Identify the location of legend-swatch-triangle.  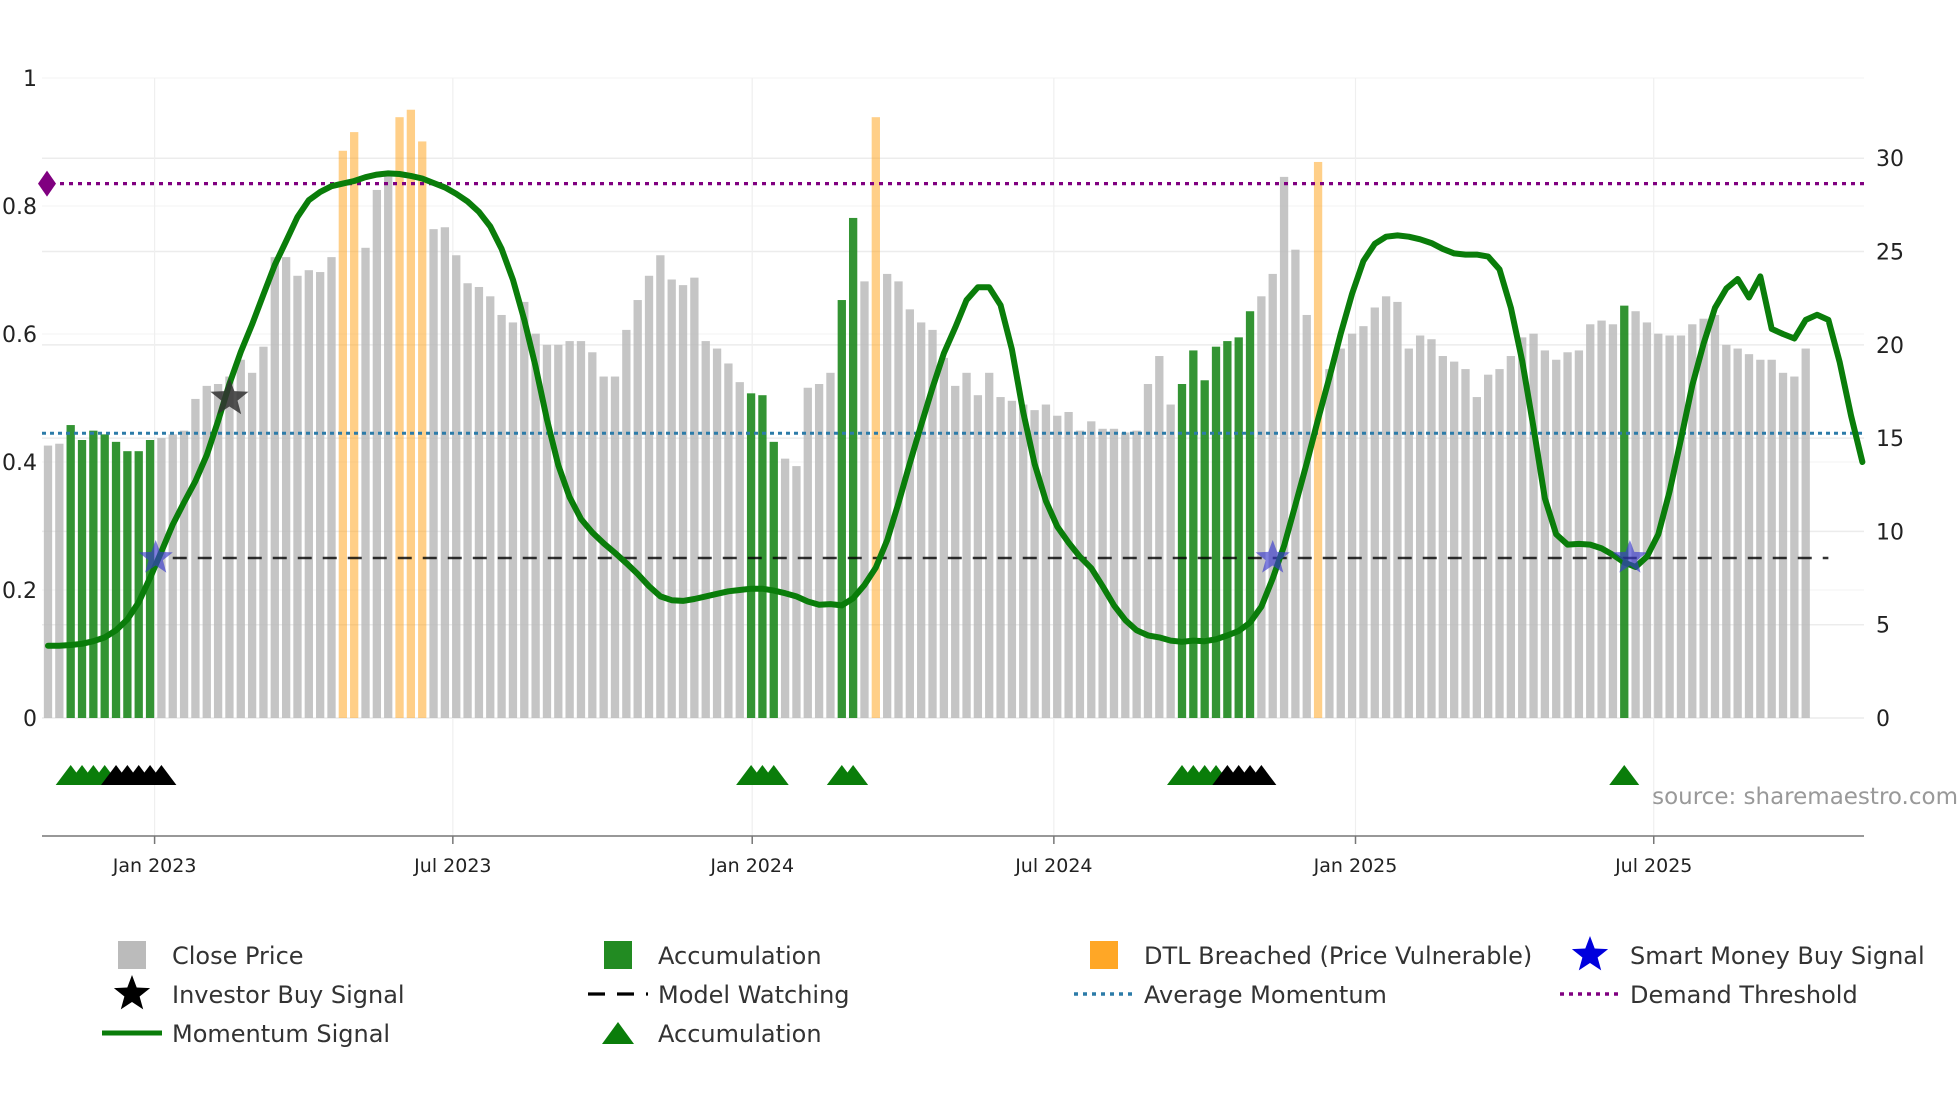
(618, 1033).